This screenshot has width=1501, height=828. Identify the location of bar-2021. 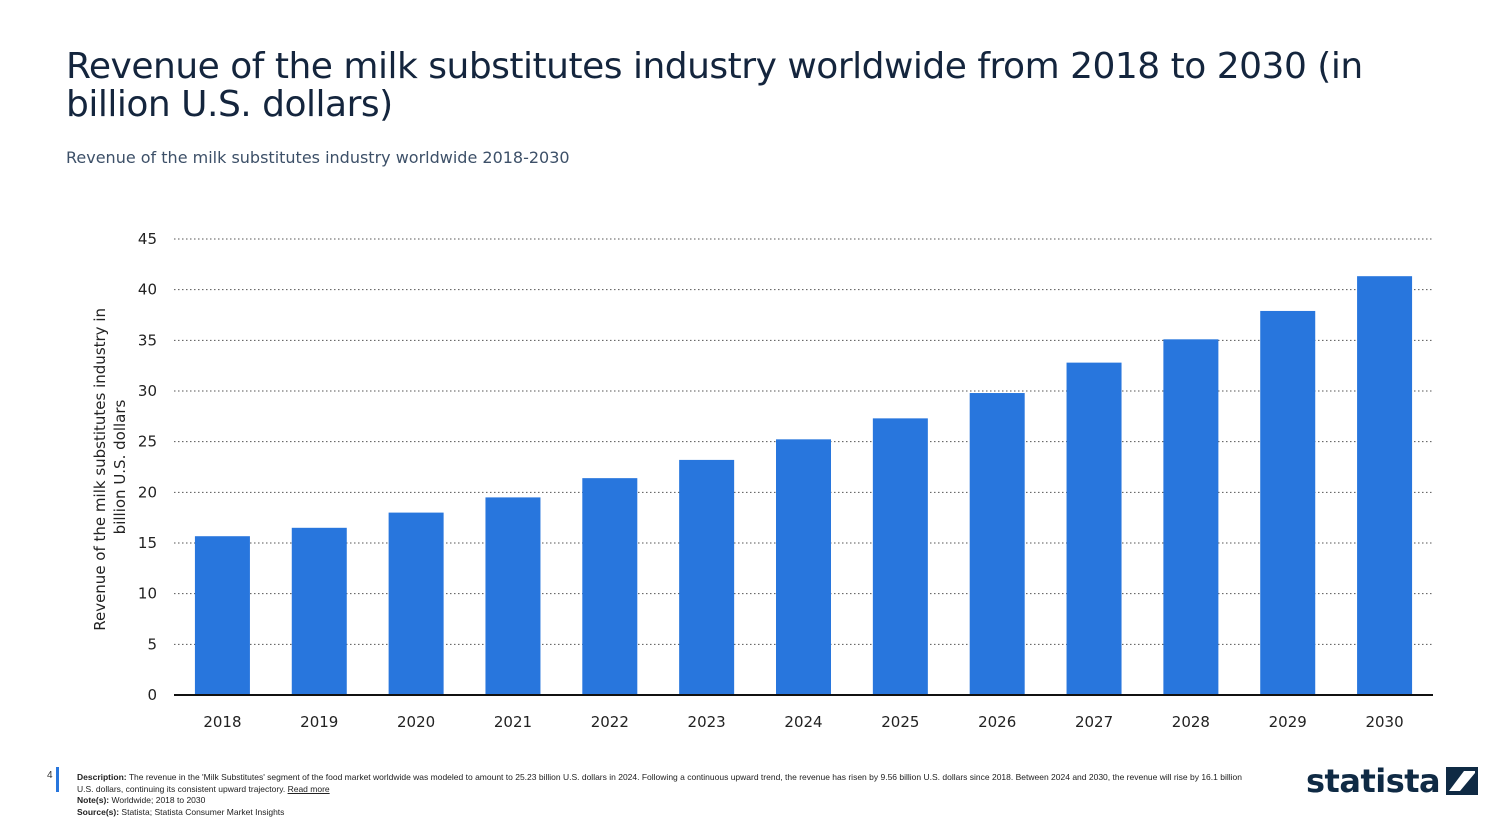
(513, 596).